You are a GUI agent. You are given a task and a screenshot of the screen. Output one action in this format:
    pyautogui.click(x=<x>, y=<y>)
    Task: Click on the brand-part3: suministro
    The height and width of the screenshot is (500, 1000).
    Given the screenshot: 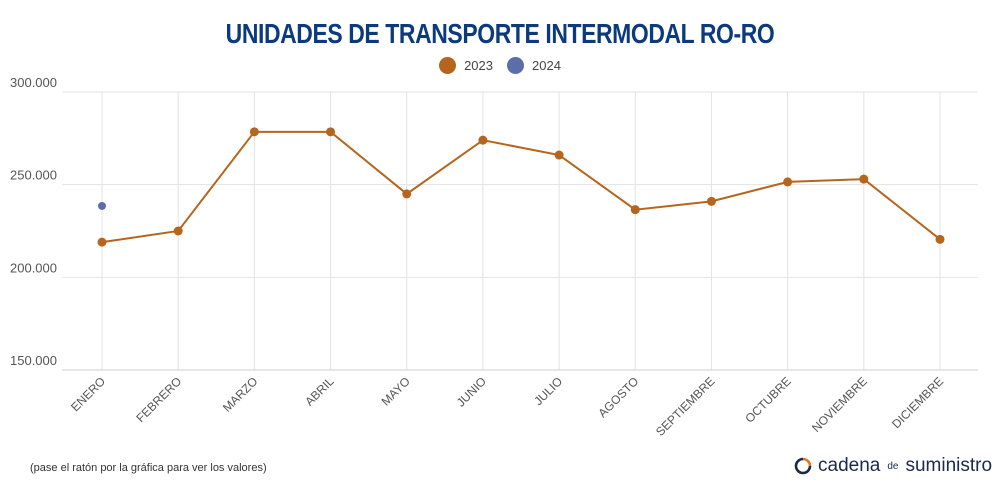 What is the action you would take?
    pyautogui.click(x=949, y=465)
    